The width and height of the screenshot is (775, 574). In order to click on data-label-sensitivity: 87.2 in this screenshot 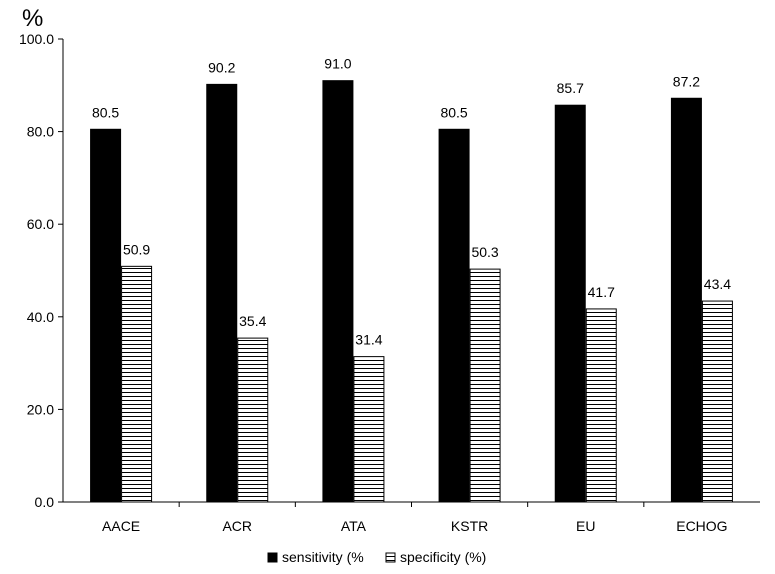, I will do `click(686, 81)`.